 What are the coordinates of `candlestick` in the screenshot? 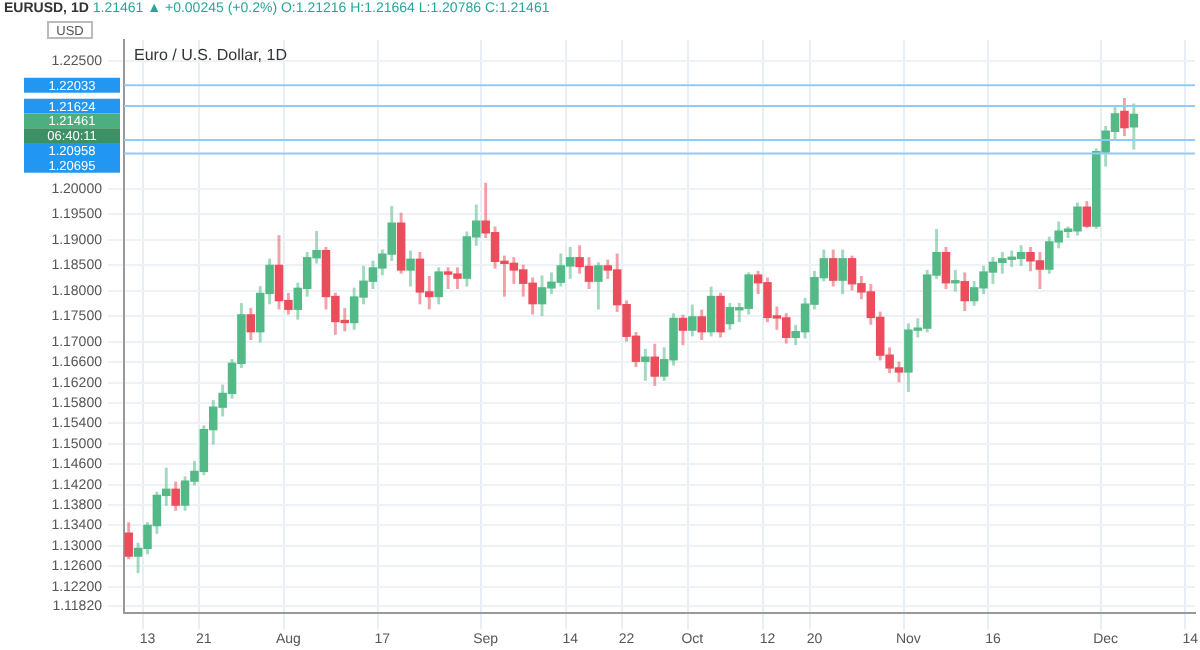 It's located at (955, 280).